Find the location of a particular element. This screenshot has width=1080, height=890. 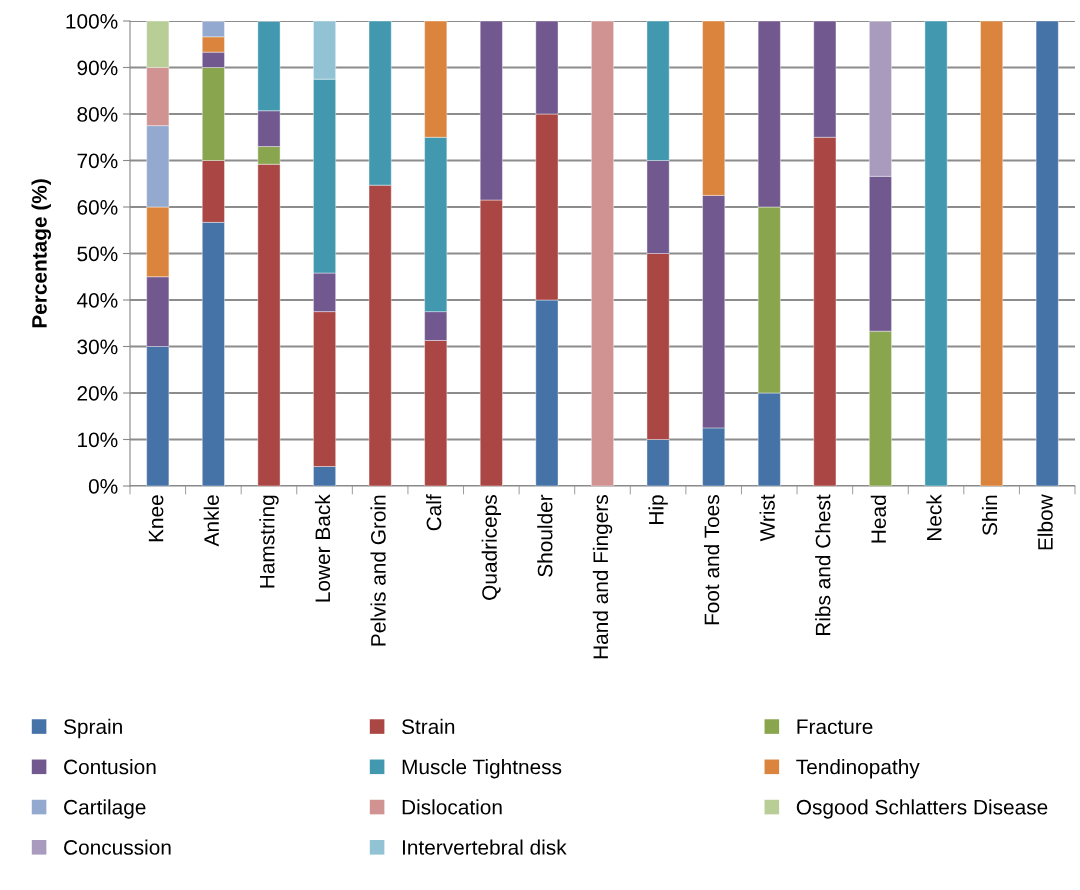

x-tick-label: Knee is located at coordinates (156, 518).